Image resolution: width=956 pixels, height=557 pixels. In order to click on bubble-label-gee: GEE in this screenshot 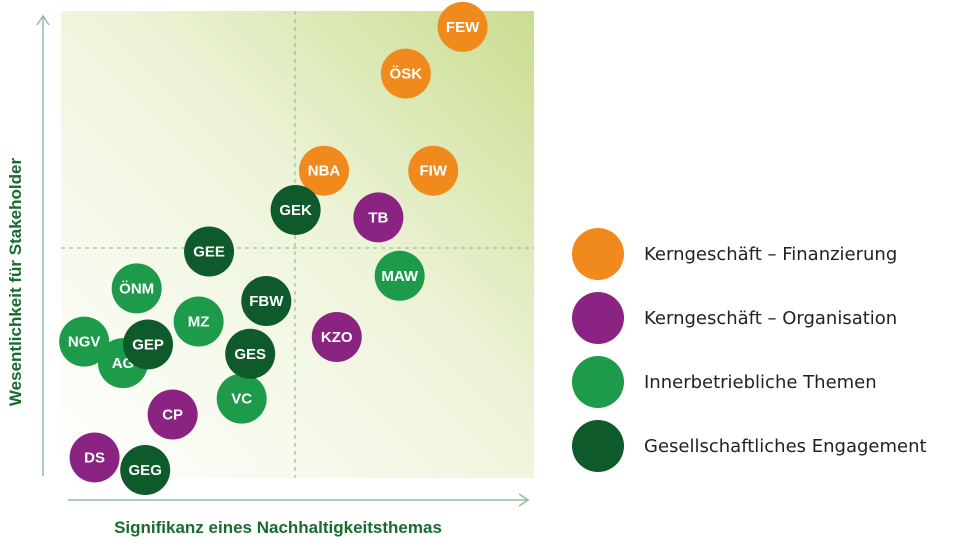, I will do `click(209, 252)`.